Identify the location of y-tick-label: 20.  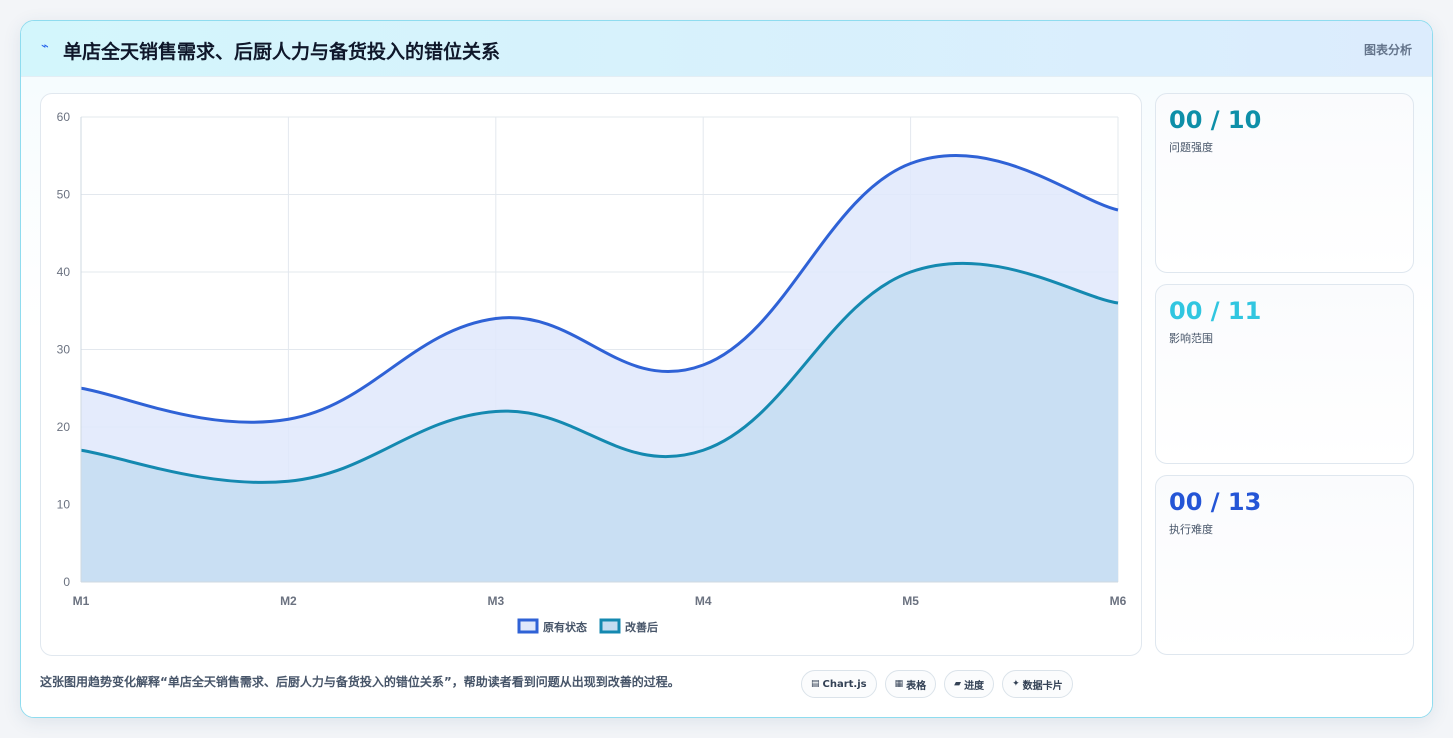
(64, 427).